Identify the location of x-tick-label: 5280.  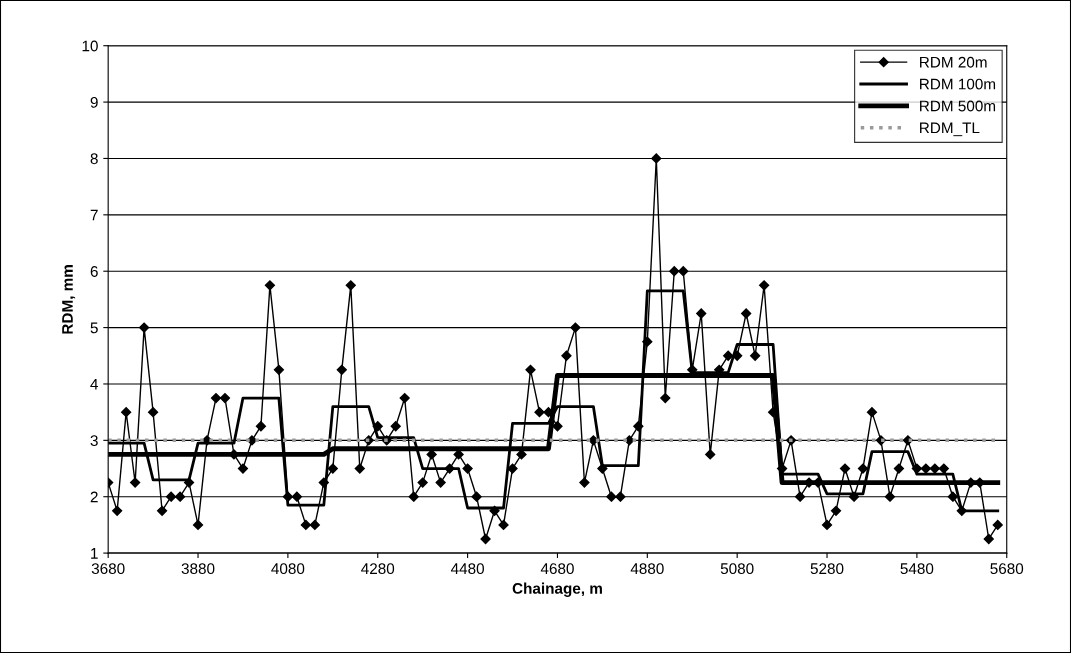
(827, 569).